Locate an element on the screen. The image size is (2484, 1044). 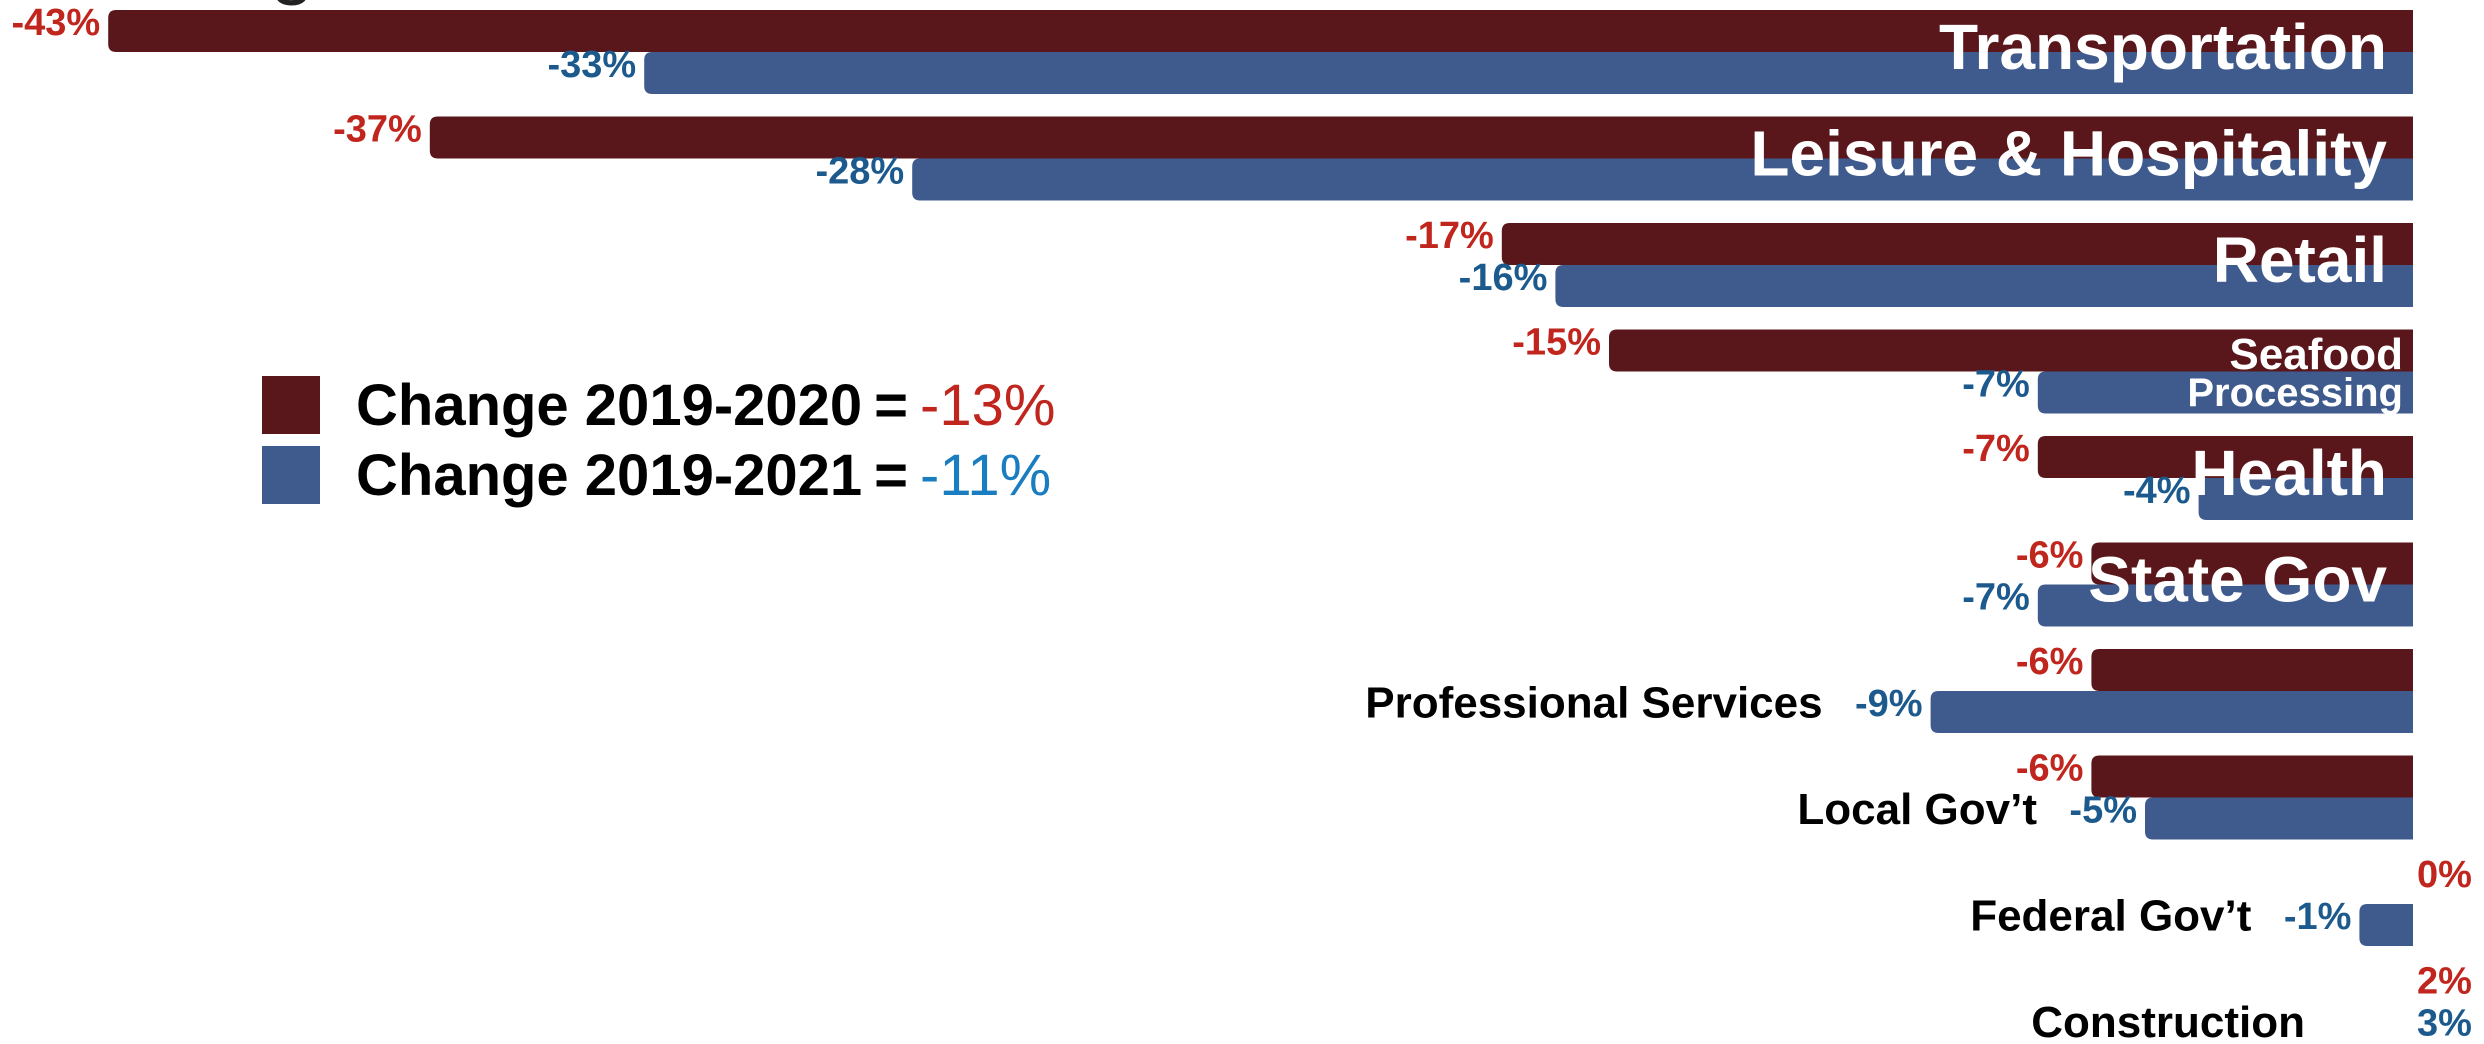
value-label-2020-seafood-processing: -15% is located at coordinates (1556, 343).